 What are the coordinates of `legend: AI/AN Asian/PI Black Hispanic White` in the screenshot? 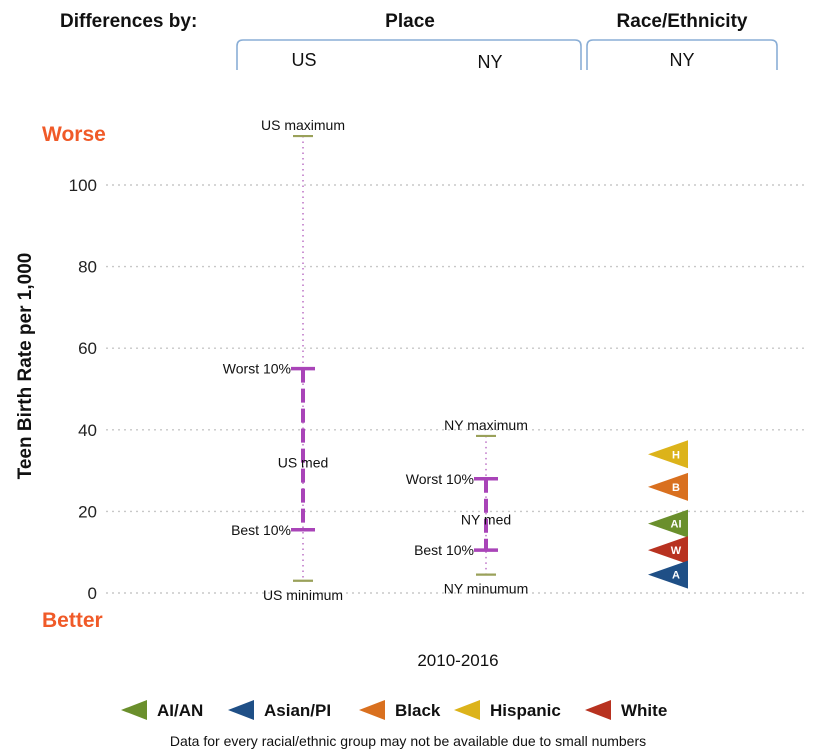 It's located at (394, 710).